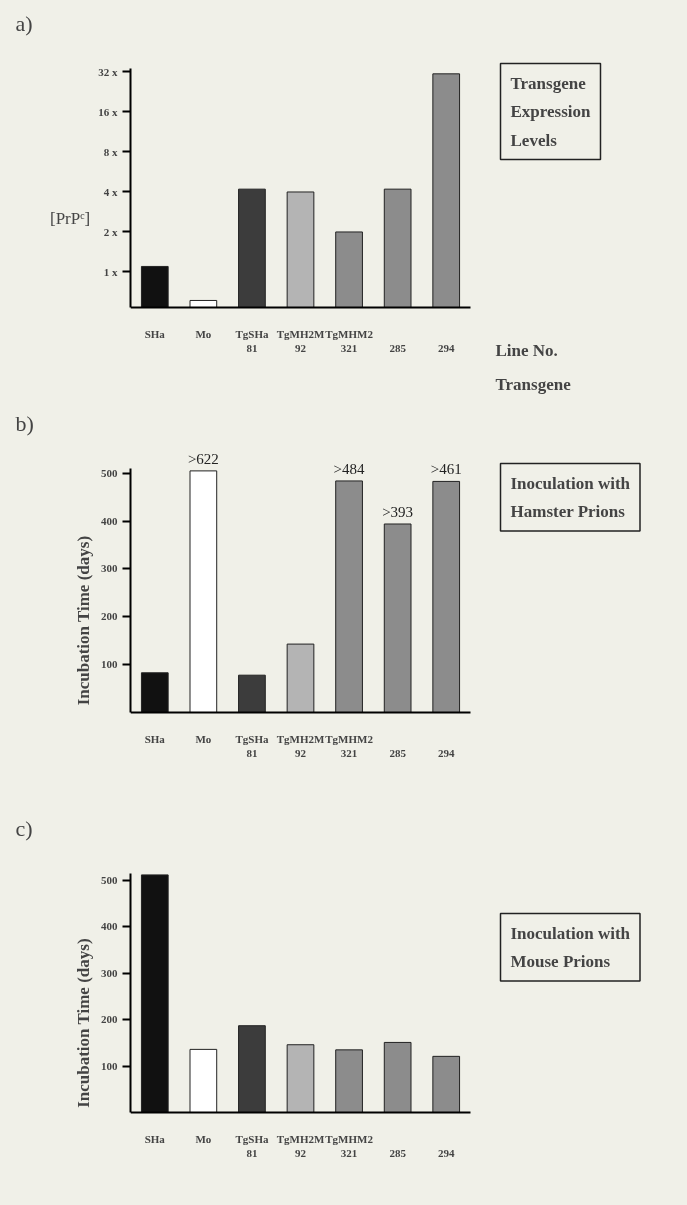 This screenshot has height=1205, width=687. I want to click on y-tick-label: 4 x, so click(110, 191).